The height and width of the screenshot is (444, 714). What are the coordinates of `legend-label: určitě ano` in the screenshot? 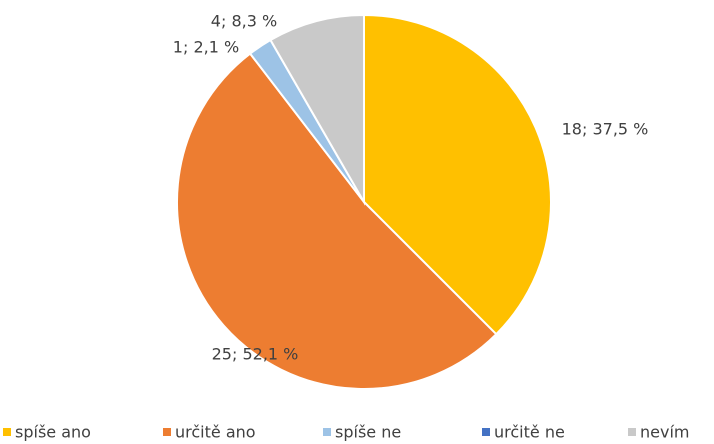 It's located at (215, 432).